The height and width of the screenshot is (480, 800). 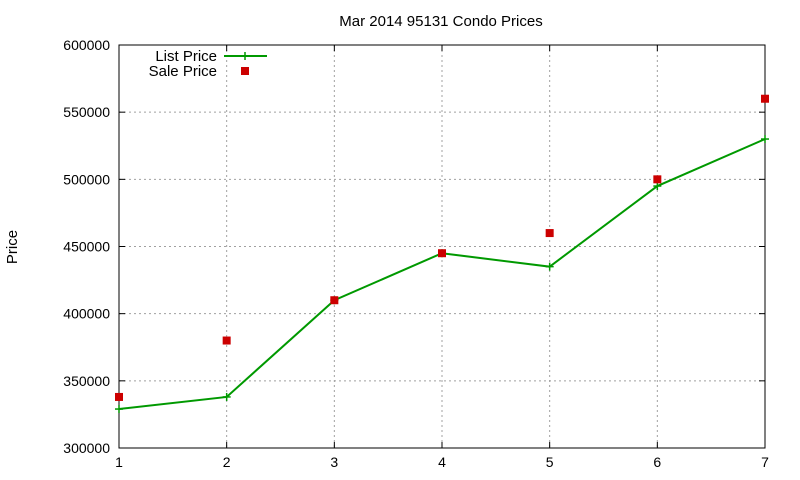 I want to click on y-tick-label: 550000, so click(x=86, y=112).